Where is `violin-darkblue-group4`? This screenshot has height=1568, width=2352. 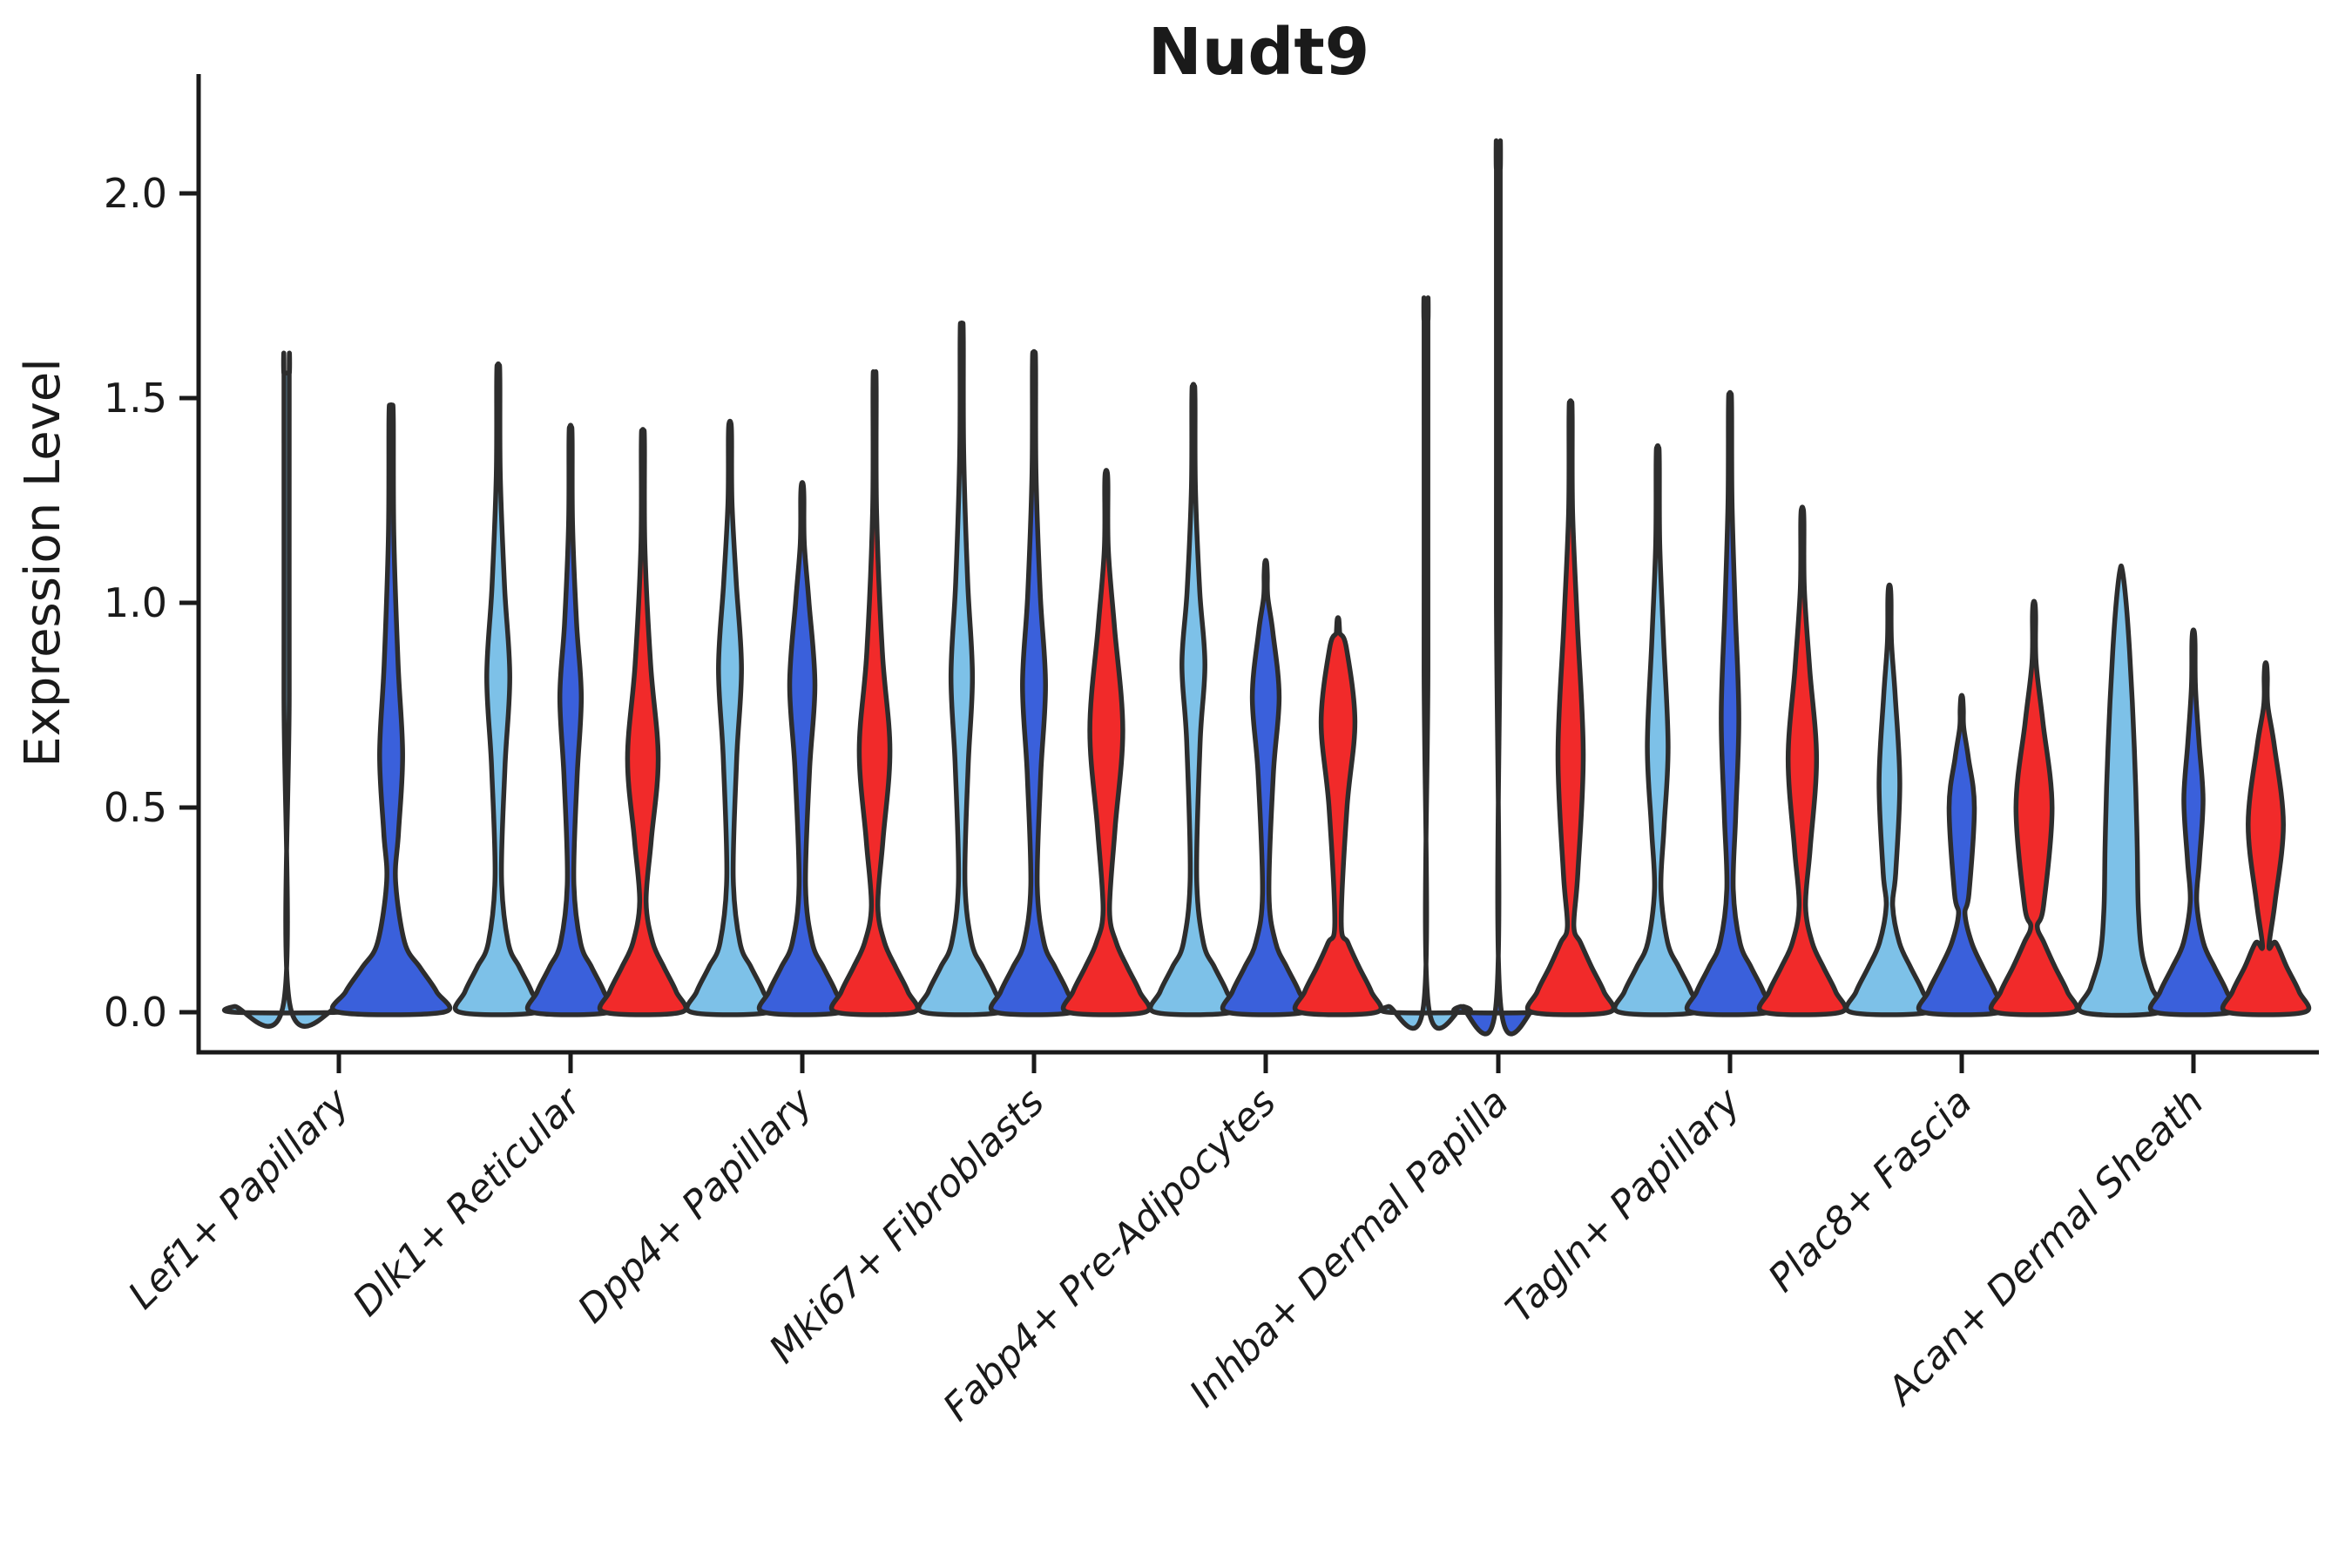
violin-darkblue-group4 is located at coordinates (1034, 682).